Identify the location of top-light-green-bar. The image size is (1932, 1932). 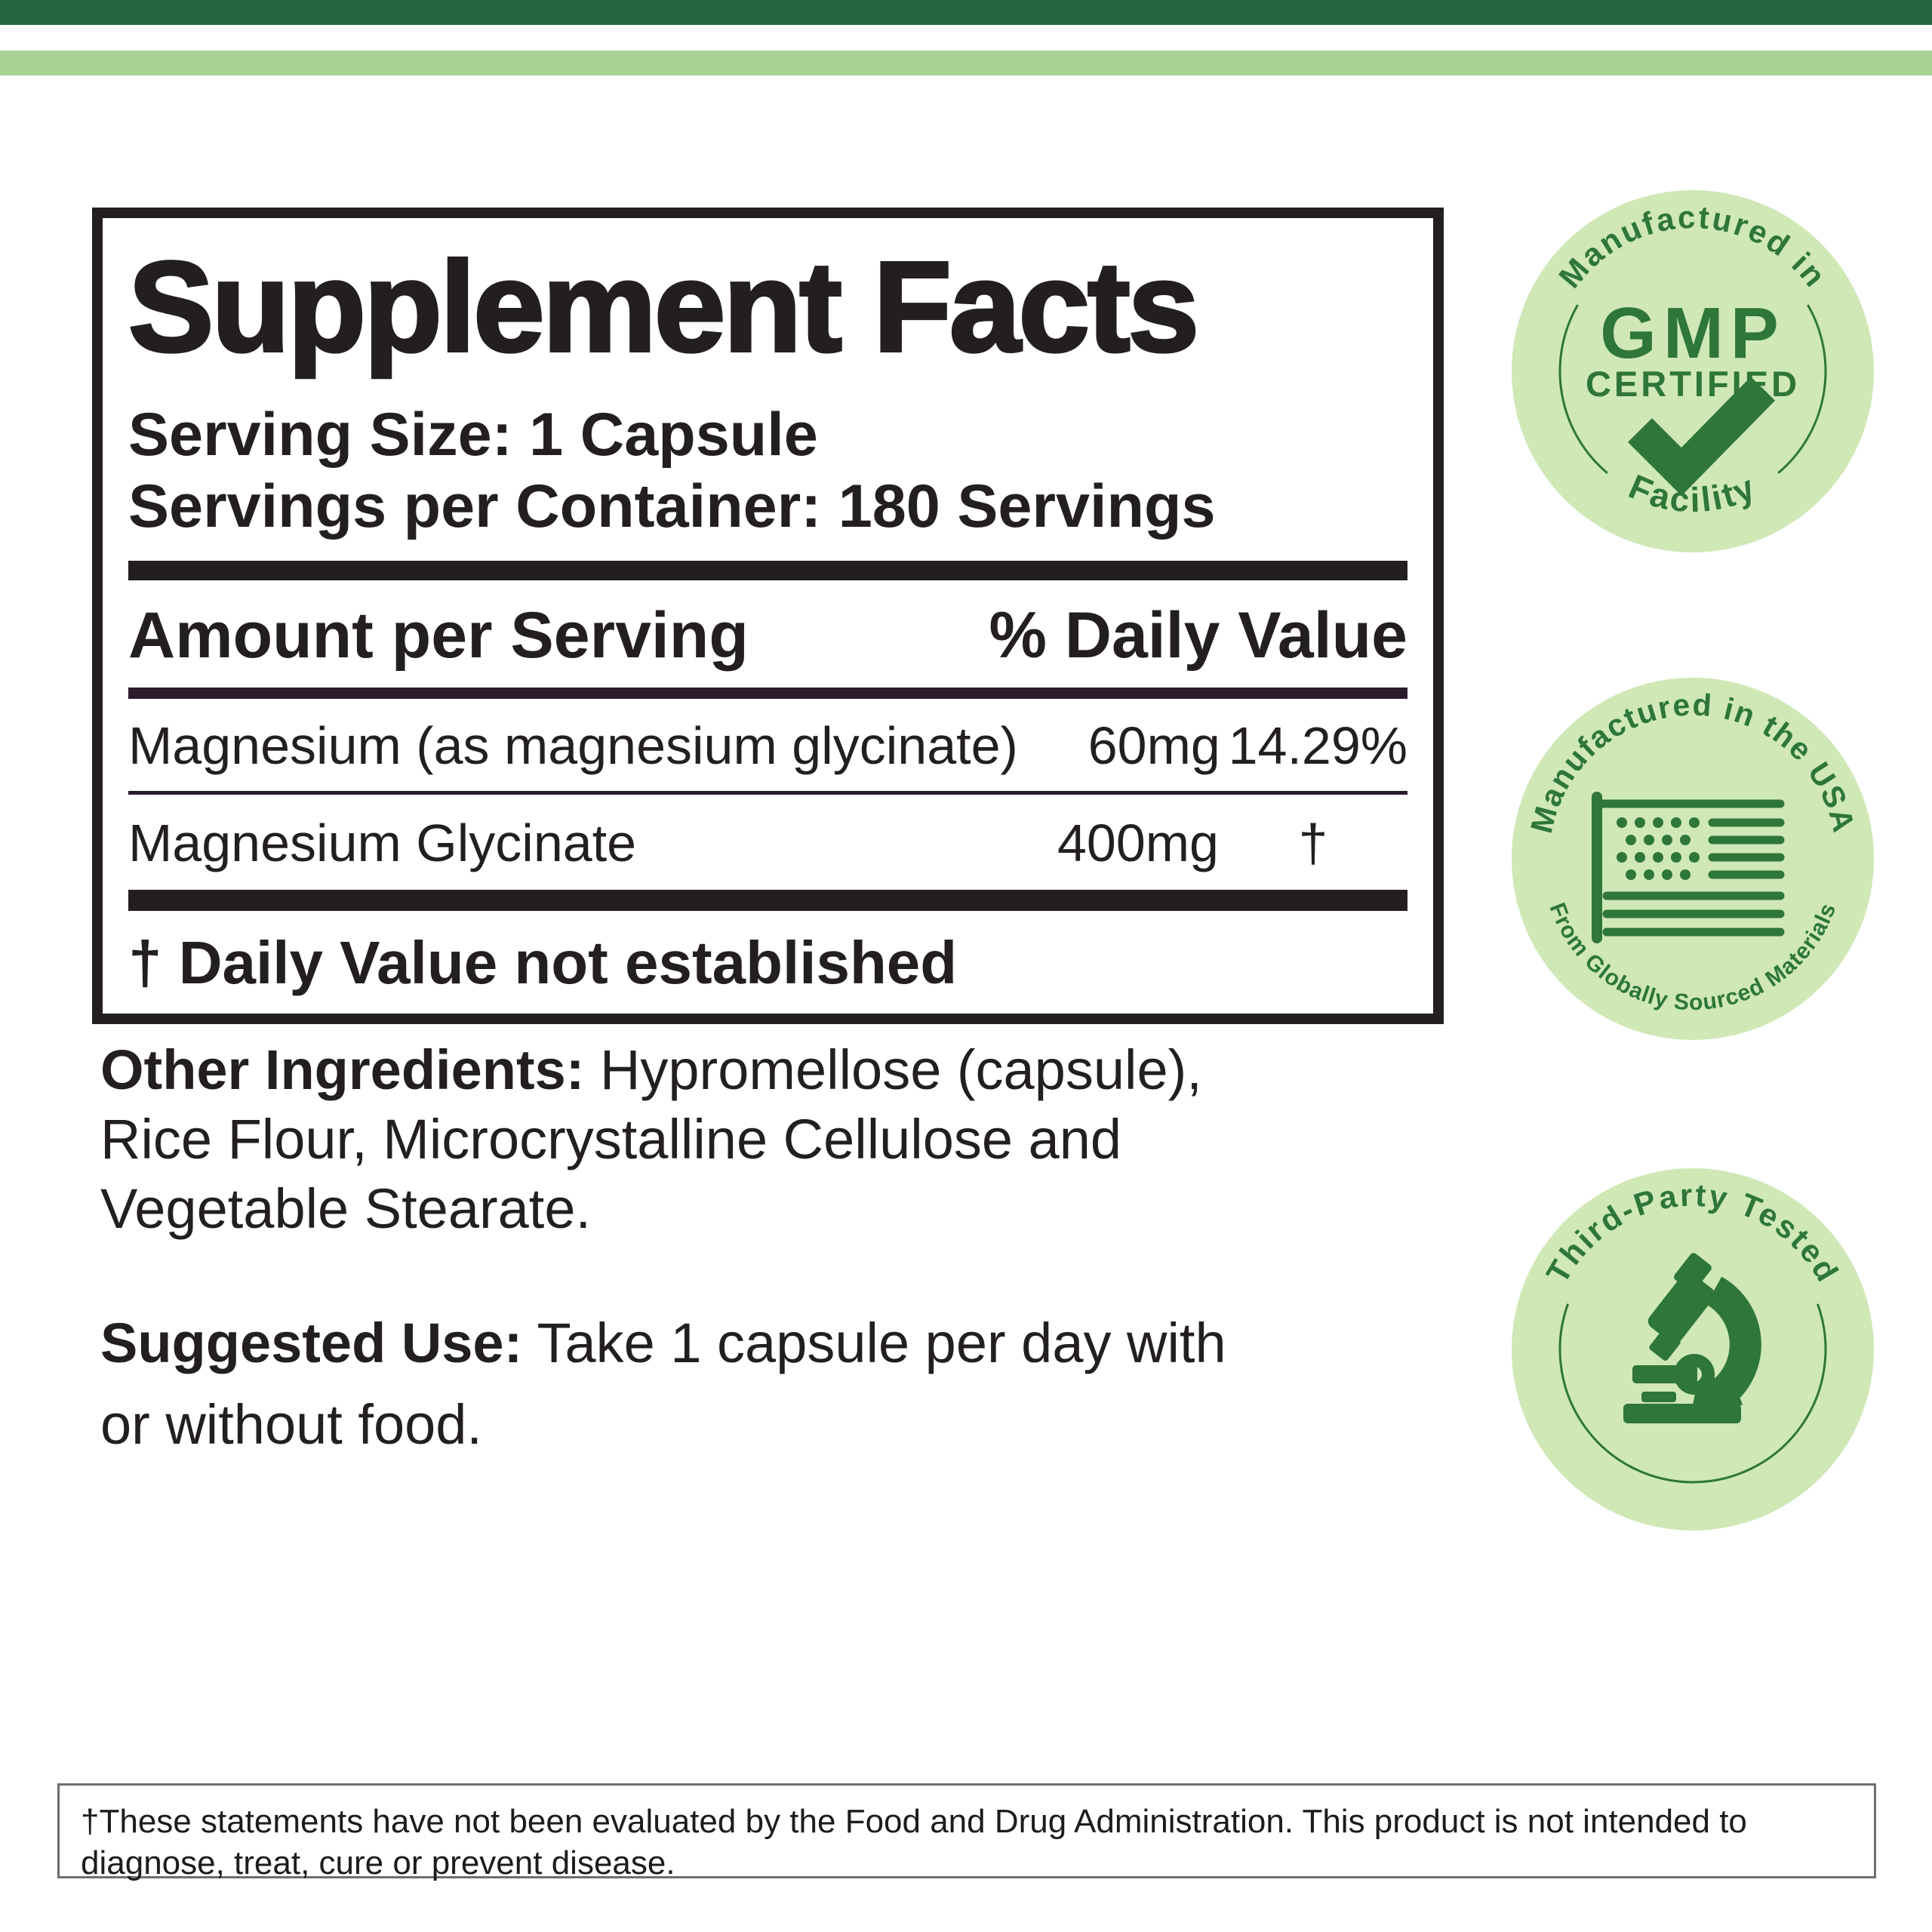
(966, 63).